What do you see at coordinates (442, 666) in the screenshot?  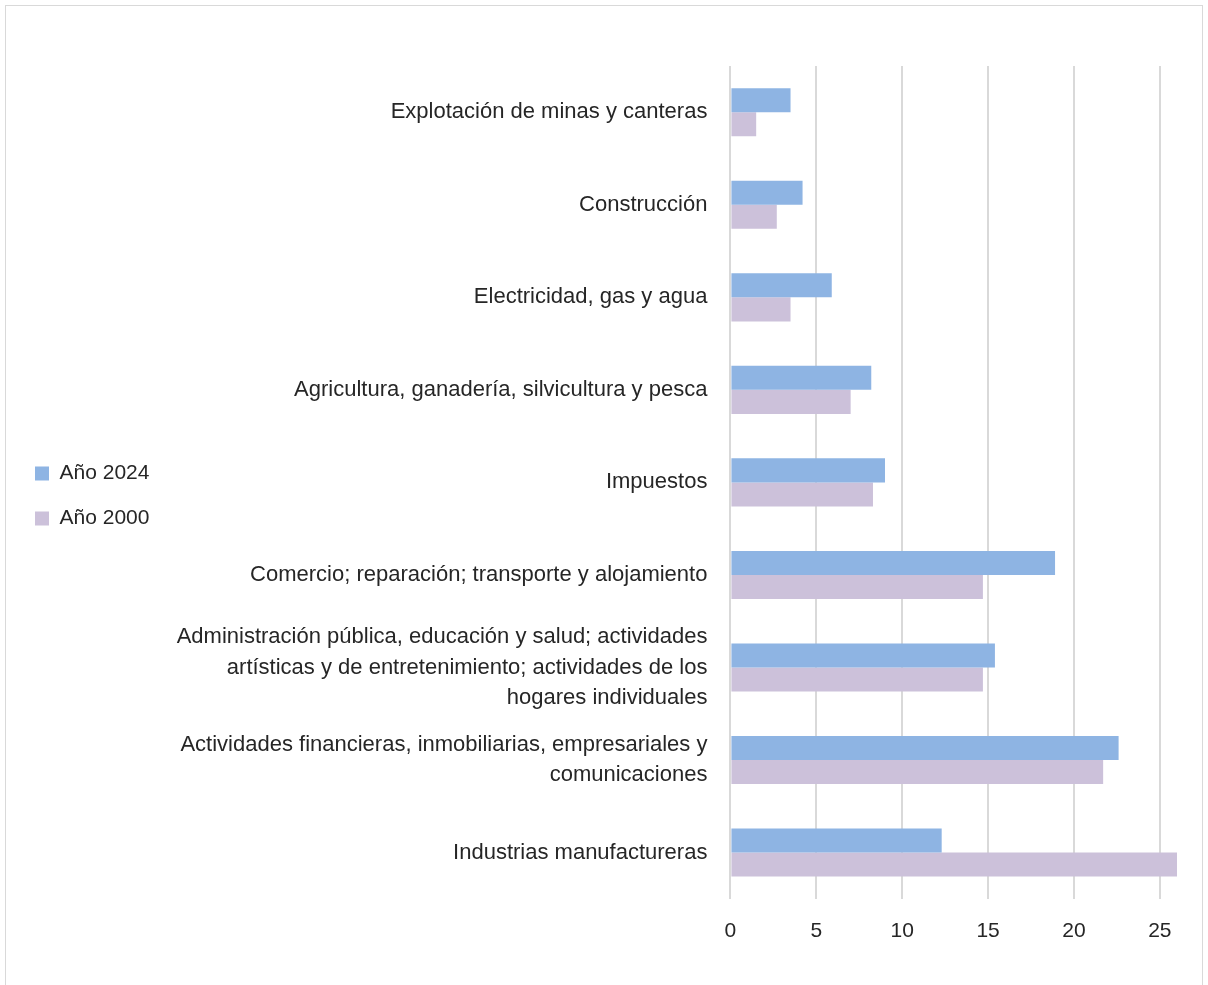 I see `y-tick-label: Administración pública, educación y salud; actividades artísticas y de entretenimiento; actividades de los hogares individuales` at bounding box center [442, 666].